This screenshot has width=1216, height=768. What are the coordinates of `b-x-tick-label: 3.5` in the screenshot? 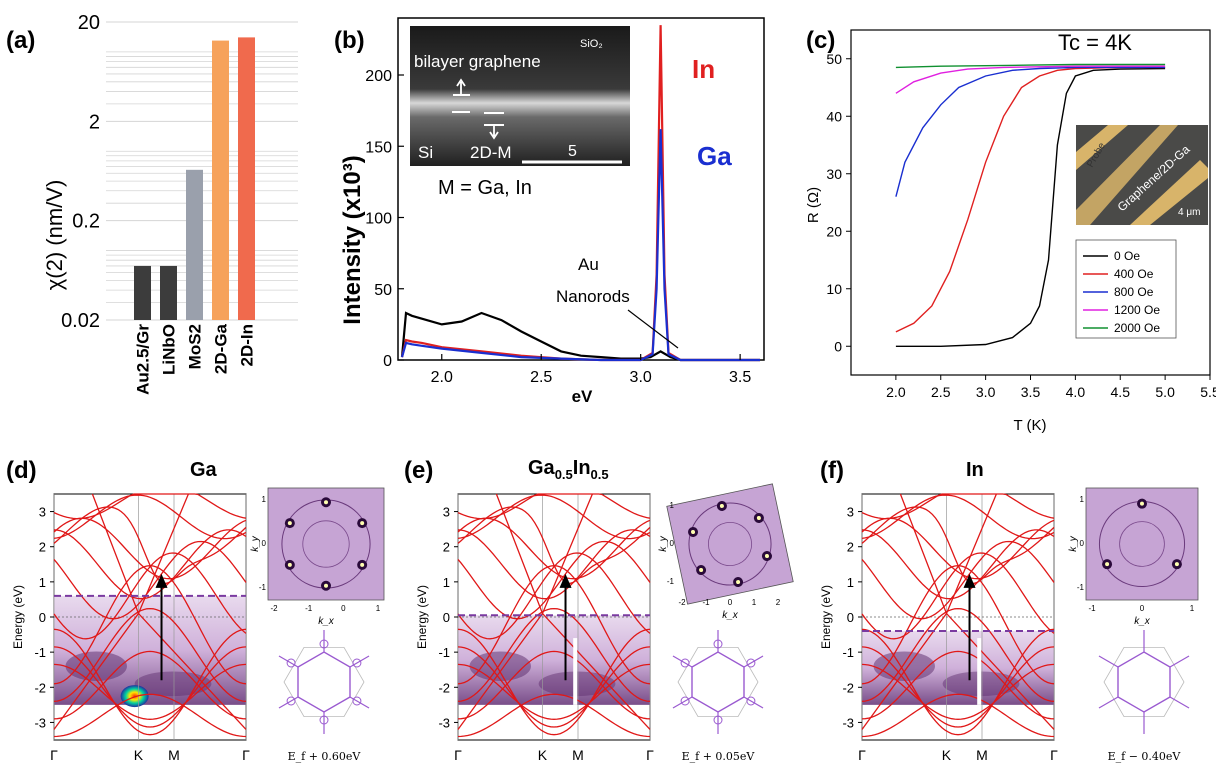 It's located at (740, 377).